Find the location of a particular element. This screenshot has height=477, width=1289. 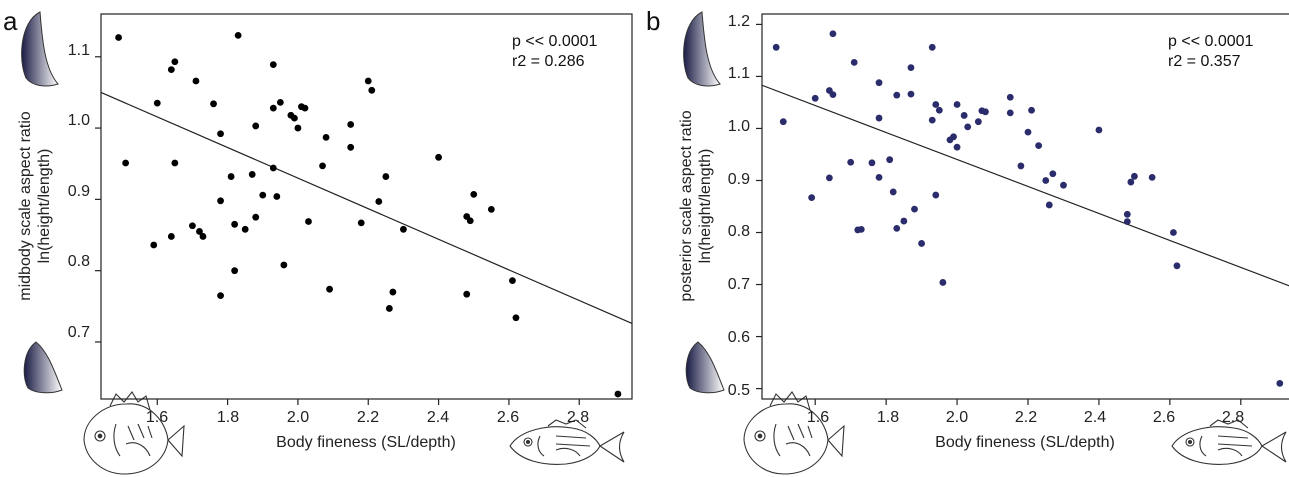

y-axis-label-a-line2: ln(height/length) is located at coordinates (44, 206).